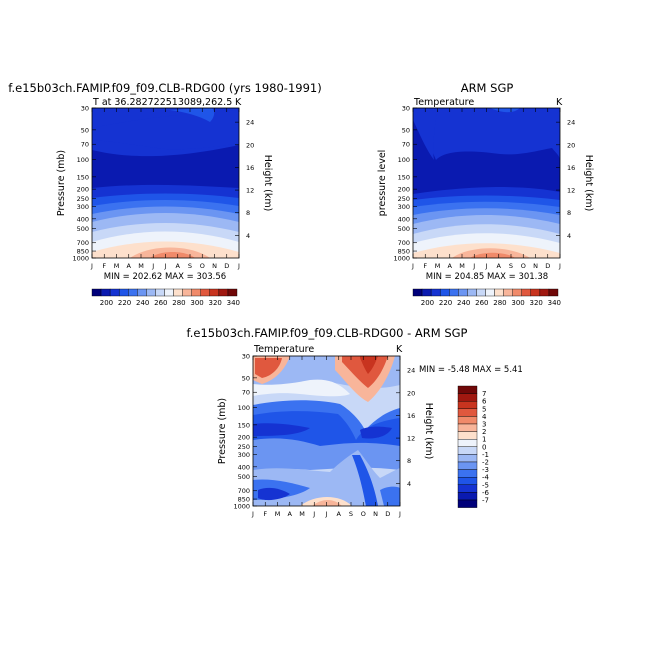  Describe the element at coordinates (569, 213) in the screenshot. I see `height-label: 8` at that location.